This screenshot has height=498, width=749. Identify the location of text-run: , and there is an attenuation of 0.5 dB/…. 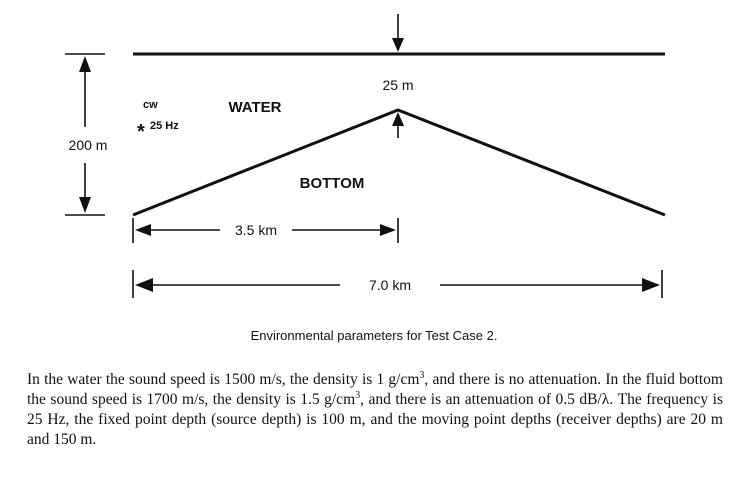
(375, 419).